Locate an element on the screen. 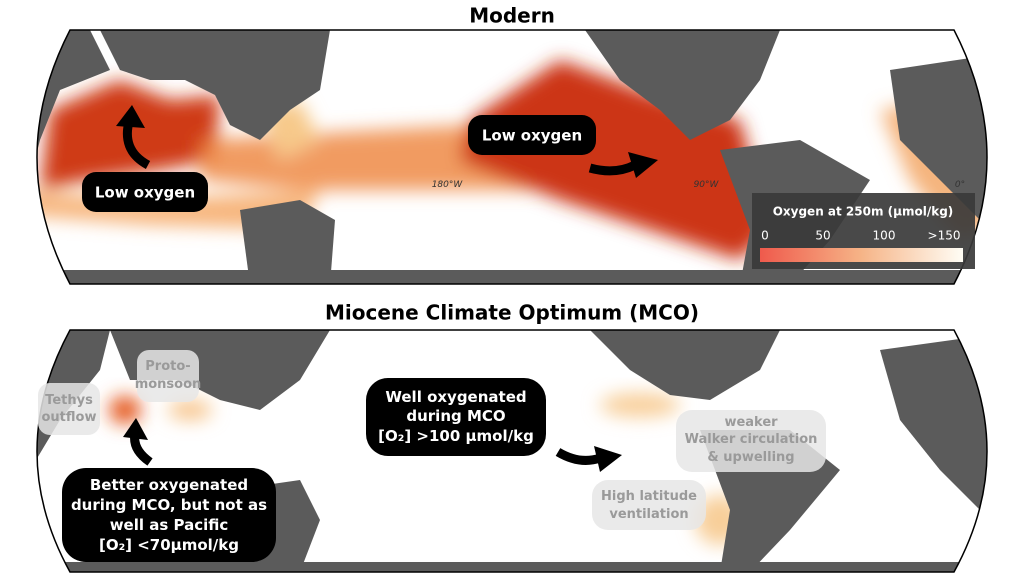 This screenshot has width=1024, height=576. callout: Better oxygenated is located at coordinates (169, 485).